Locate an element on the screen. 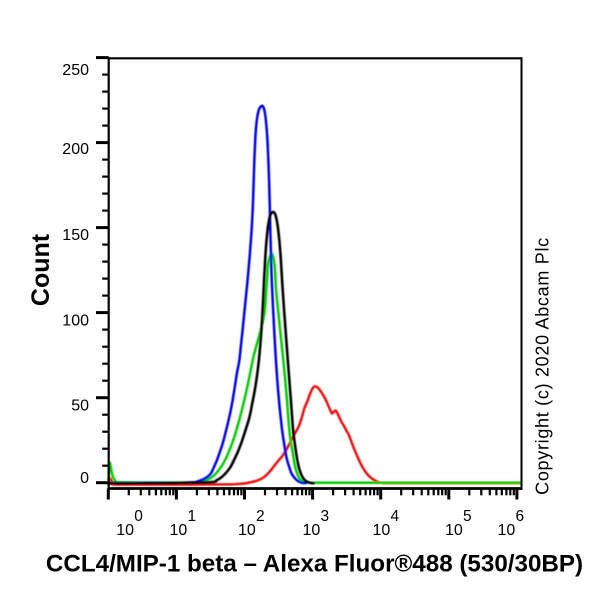 The image size is (600, 600). svg-text: 4 is located at coordinates (395, 516).